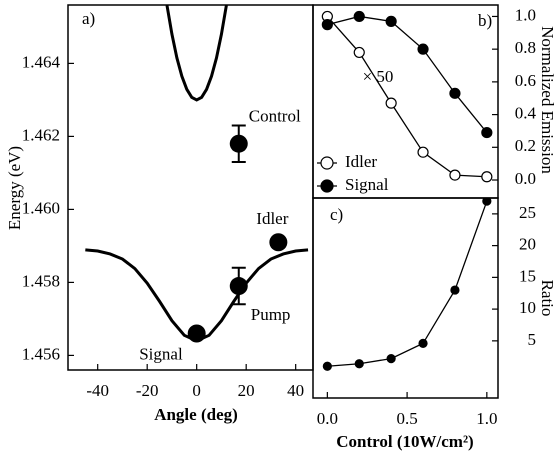 The width and height of the screenshot is (560, 466). Describe the element at coordinates (336, 214) in the screenshot. I see `panel-label: c)` at that location.